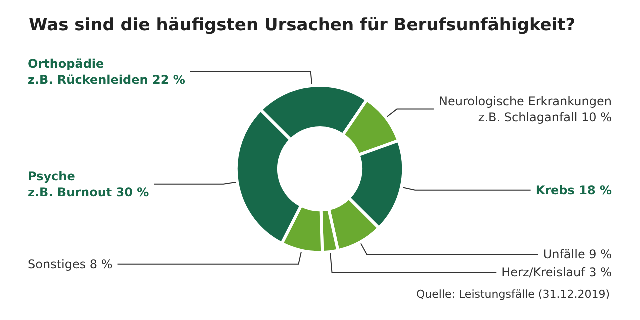 Image resolution: width=640 pixels, height=320 pixels. Describe the element at coordinates (557, 273) in the screenshot. I see `slice-label: Herz/Kreislauf 3 %` at that location.